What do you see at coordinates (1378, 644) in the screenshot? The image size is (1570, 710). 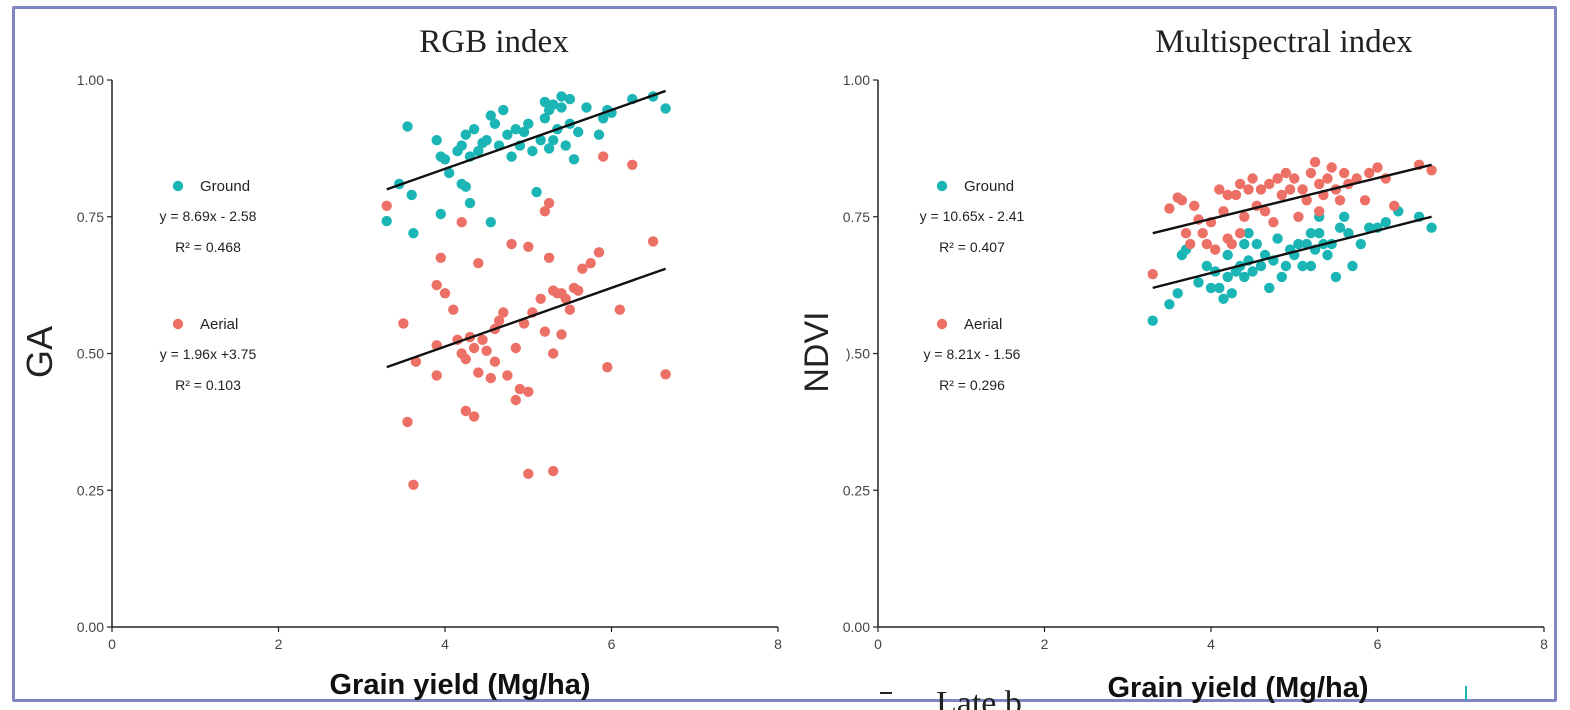 I see `x-tick-label: 6` at bounding box center [1378, 644].